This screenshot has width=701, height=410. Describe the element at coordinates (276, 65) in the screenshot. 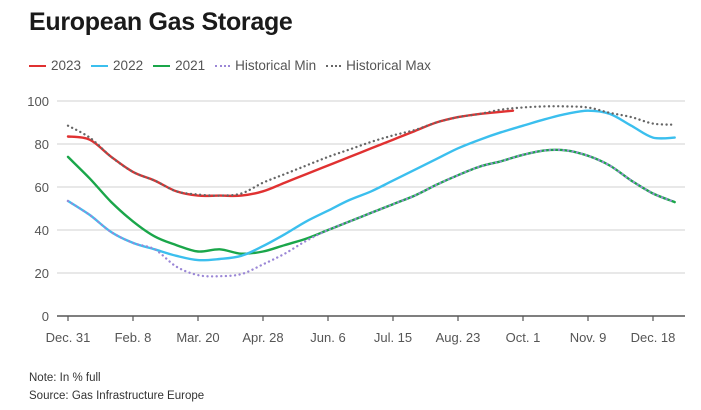

I see `legend-label-historical-min: Historical Min` at that location.